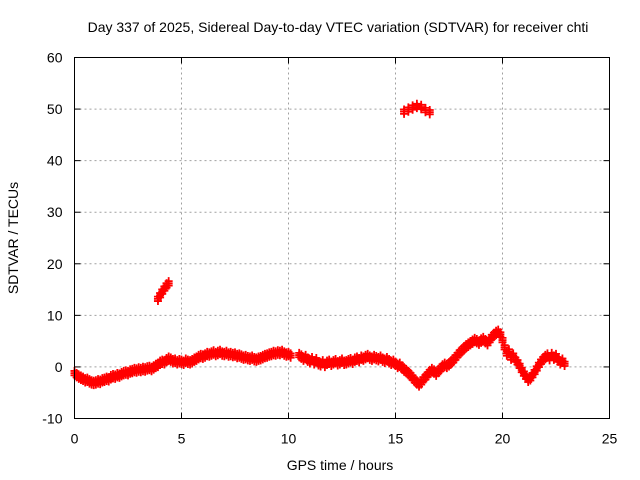 This screenshot has height=480, width=640. I want to click on y-tick-label: 50, so click(55, 109).